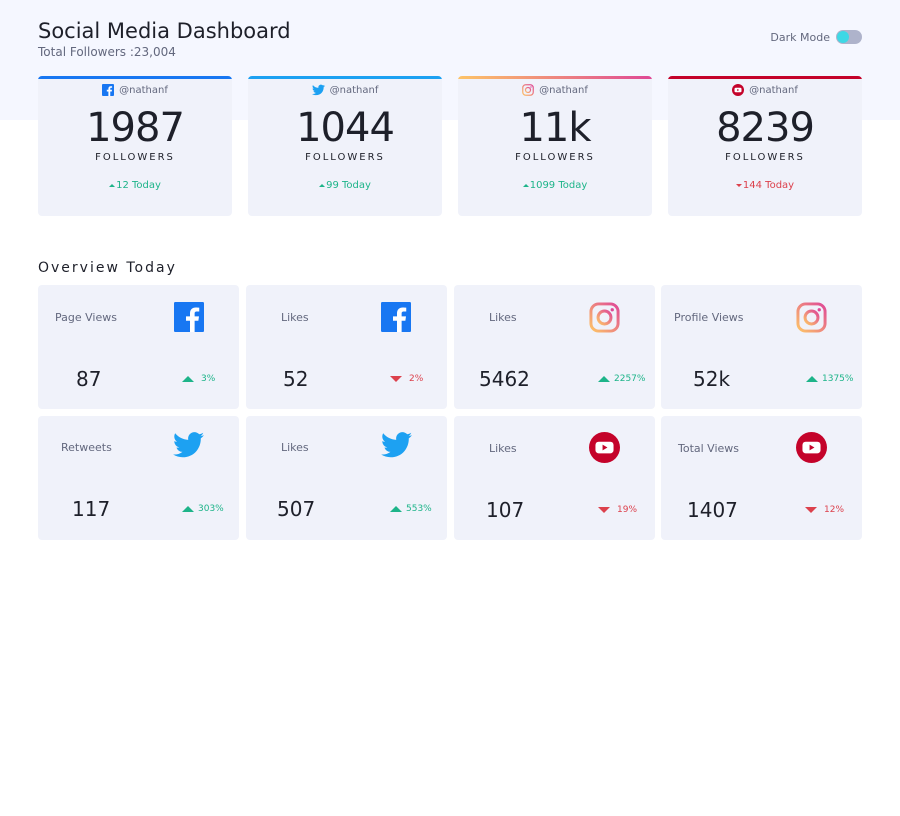  What do you see at coordinates (555, 128) in the screenshot?
I see `follower-count: 11k` at bounding box center [555, 128].